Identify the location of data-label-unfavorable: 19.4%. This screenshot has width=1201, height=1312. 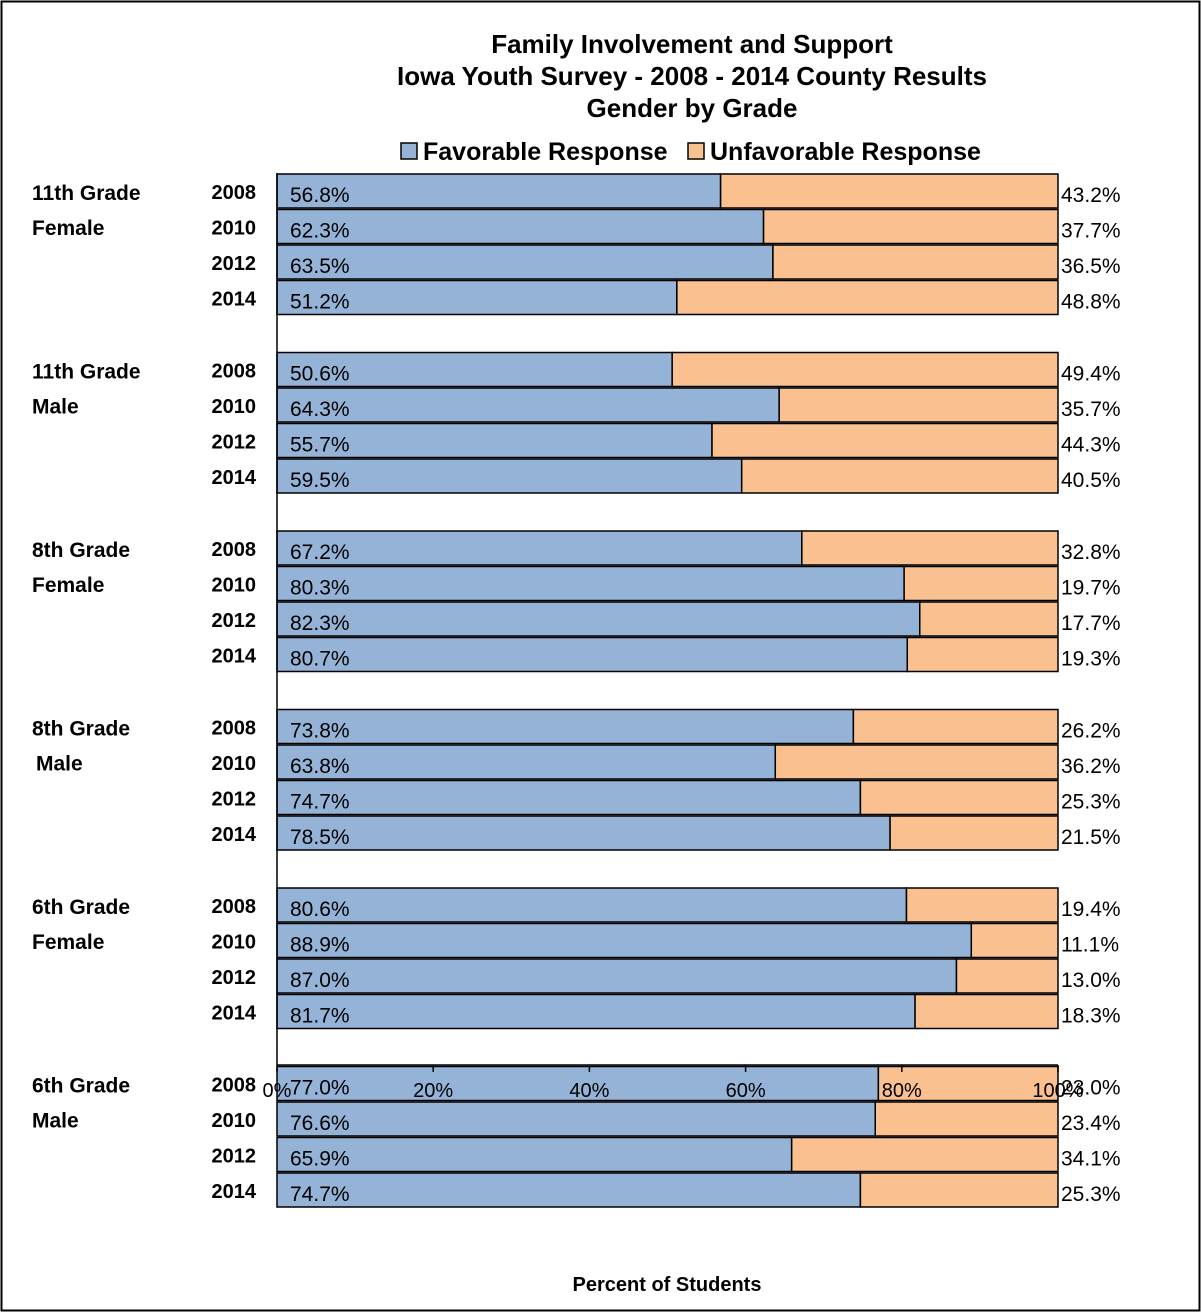
(1091, 909).